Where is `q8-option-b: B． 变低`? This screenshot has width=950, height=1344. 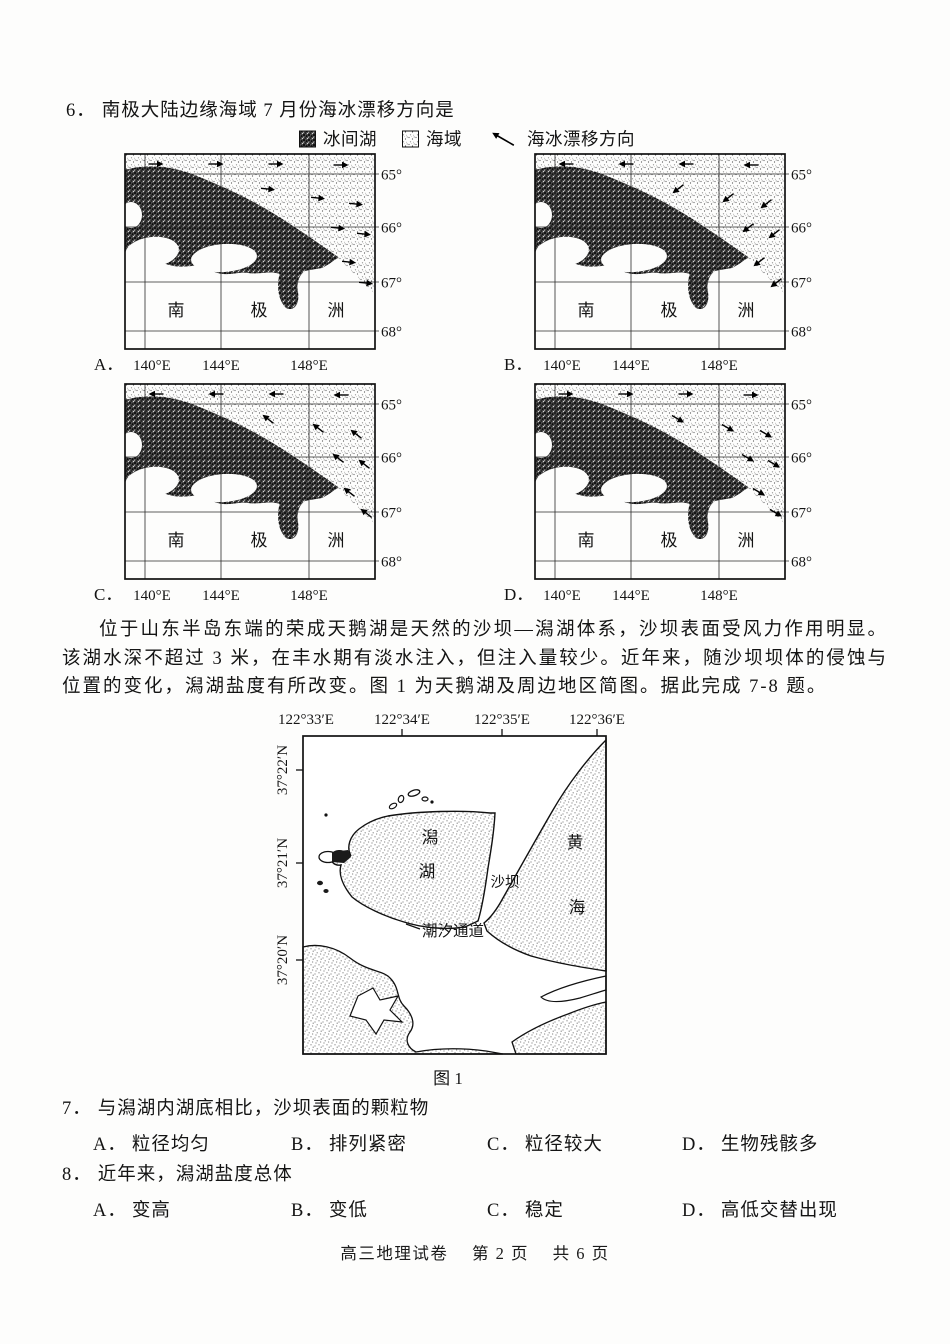
q8-option-b: B． 变低 is located at coordinates (329, 1209).